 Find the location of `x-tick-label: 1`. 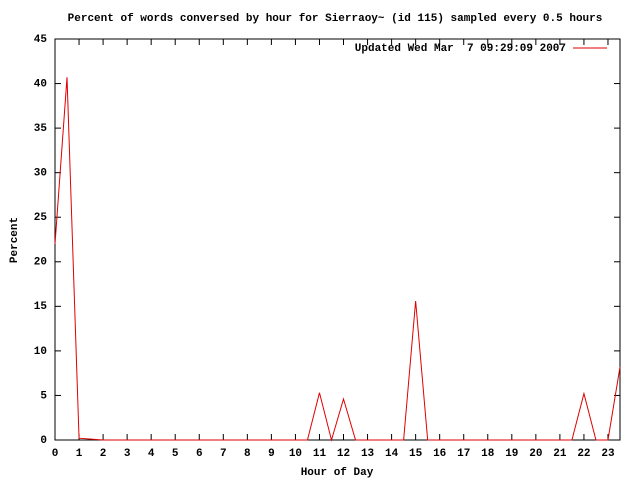

x-tick-label: 1 is located at coordinates (79, 454).